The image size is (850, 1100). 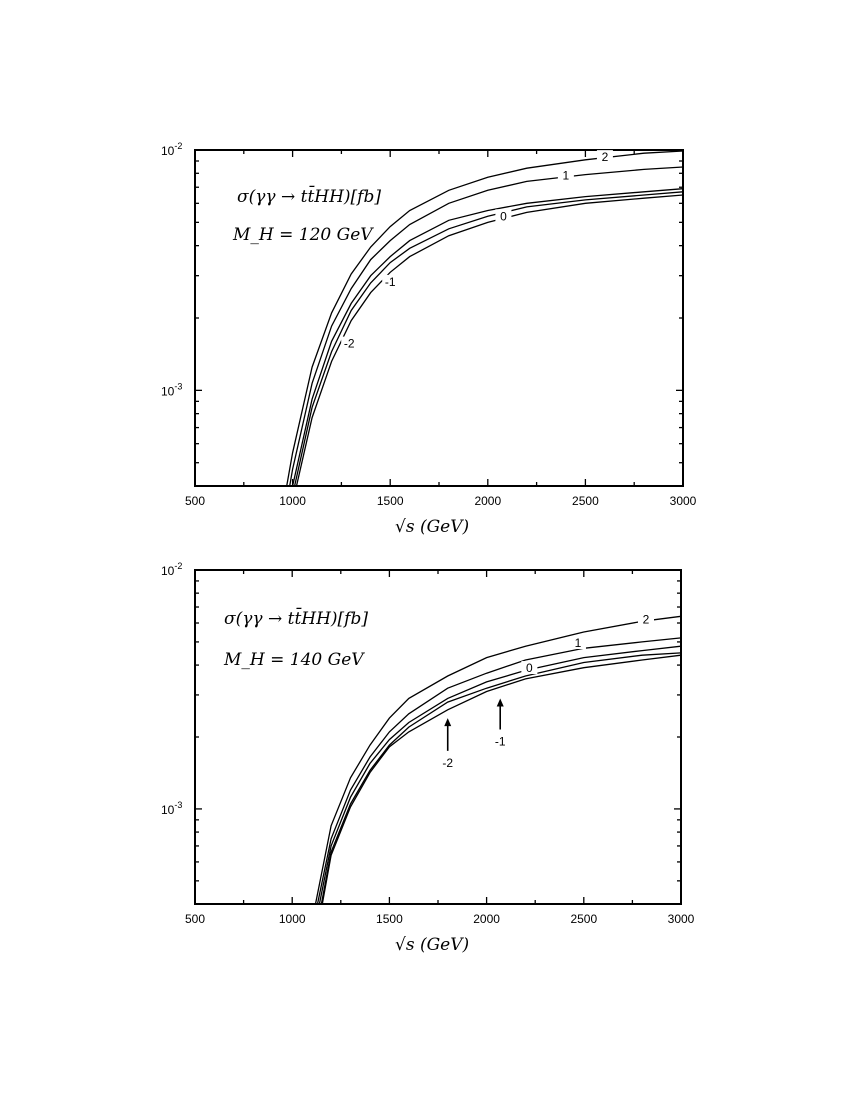 I want to click on annotation-mass: M_H = 140 GeV, so click(x=294, y=660).